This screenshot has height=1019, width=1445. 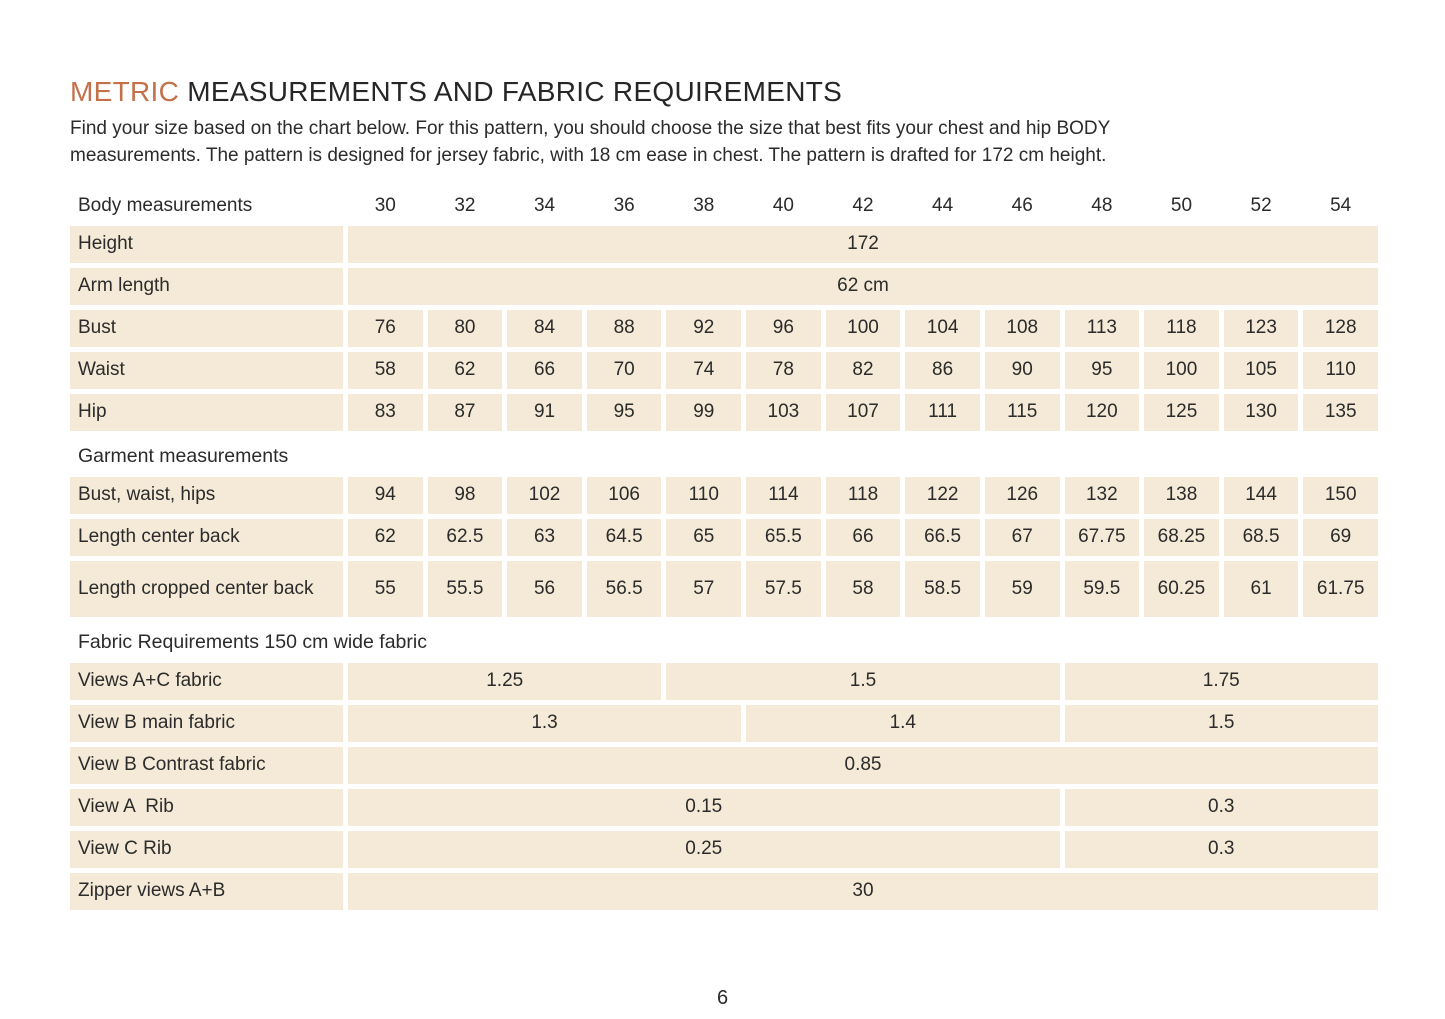 I want to click on table-cell: 108, so click(x=1022, y=328).